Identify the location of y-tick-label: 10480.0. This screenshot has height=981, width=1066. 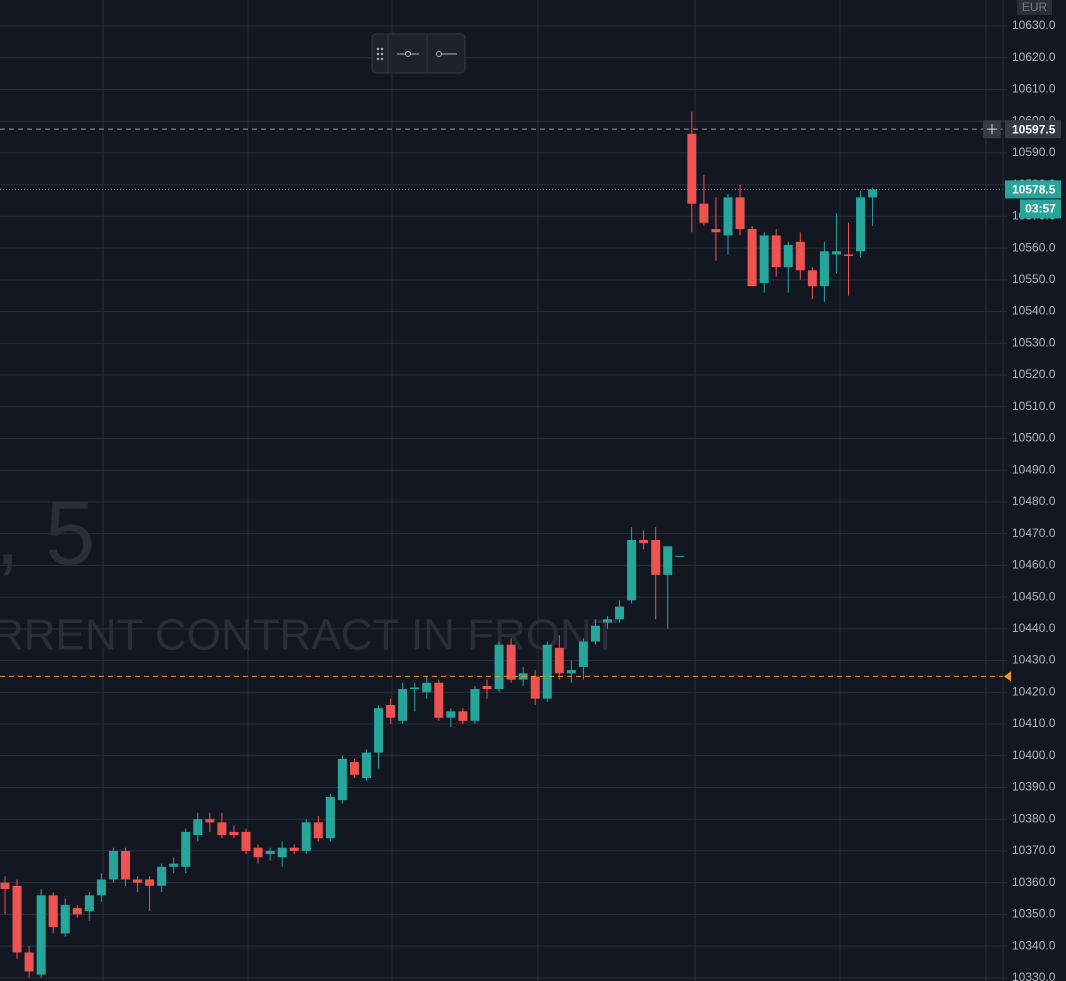
(1034, 501).